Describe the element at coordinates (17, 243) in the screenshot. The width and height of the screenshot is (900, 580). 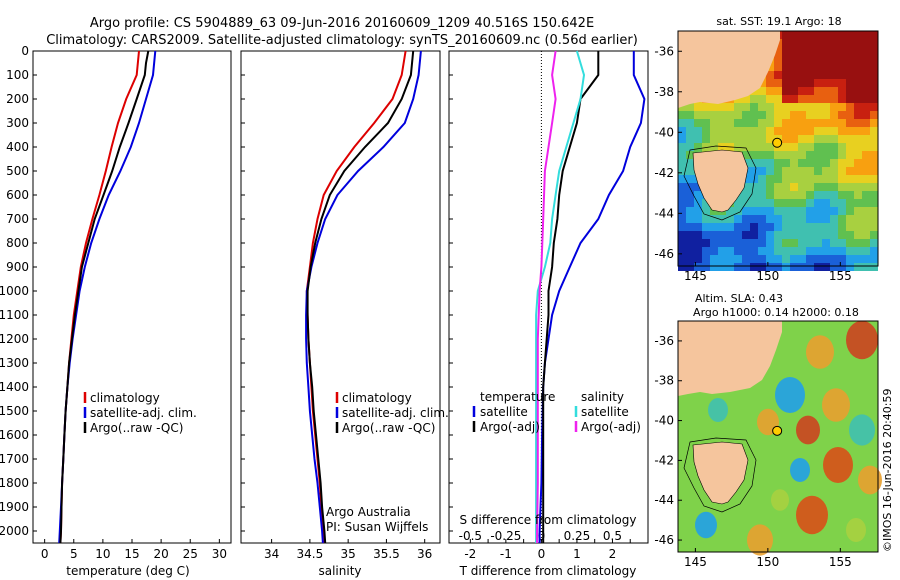
I see `depth-tick-label: 800` at that location.